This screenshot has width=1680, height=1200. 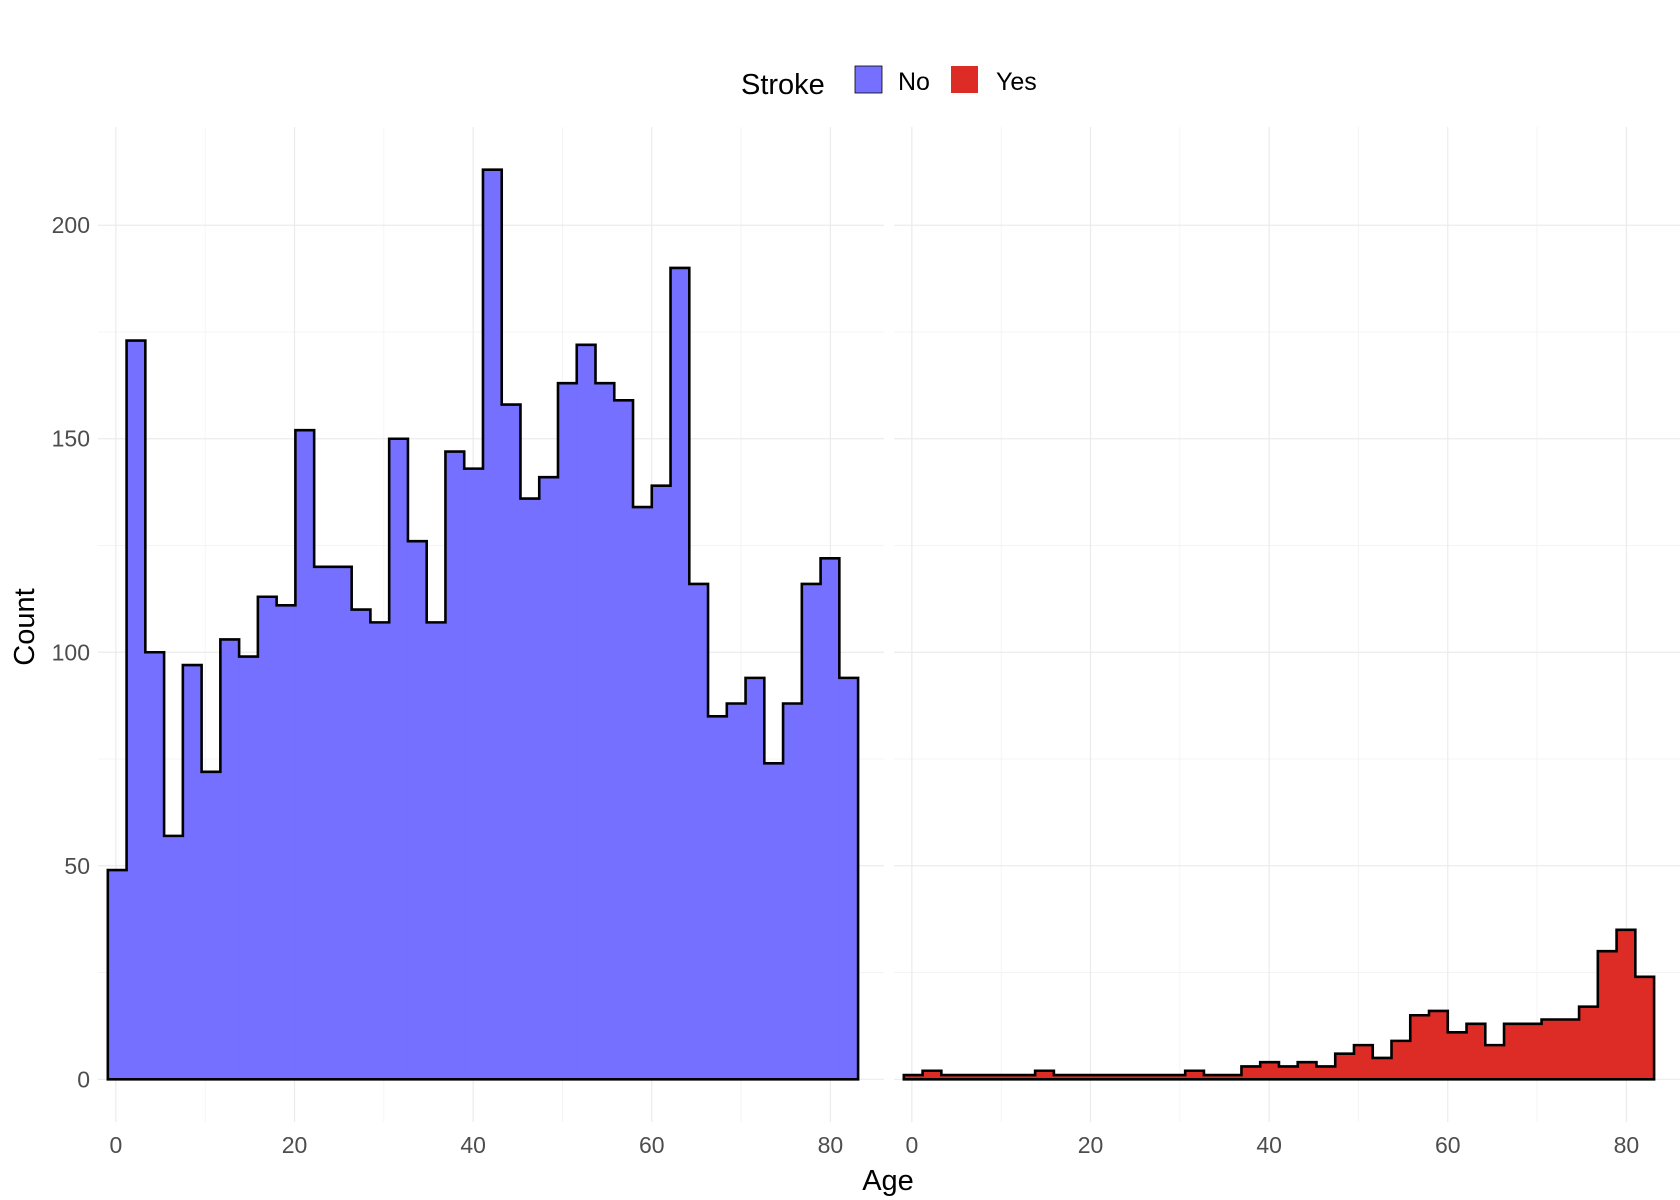 What do you see at coordinates (1279, 1004) in the screenshot?
I see `histogram-outline` at bounding box center [1279, 1004].